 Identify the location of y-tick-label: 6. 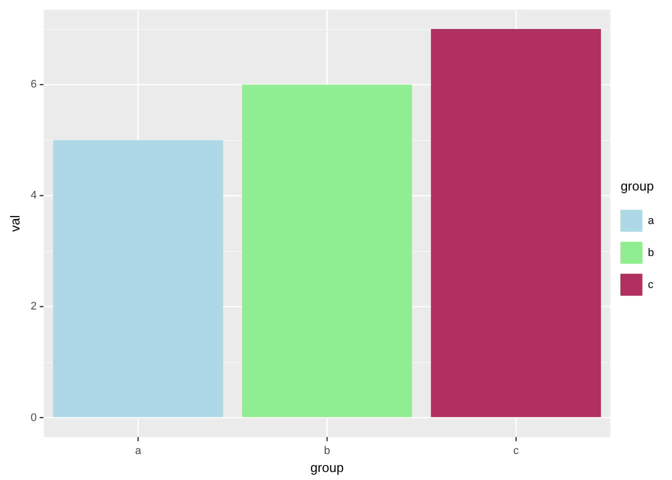
(33, 84).